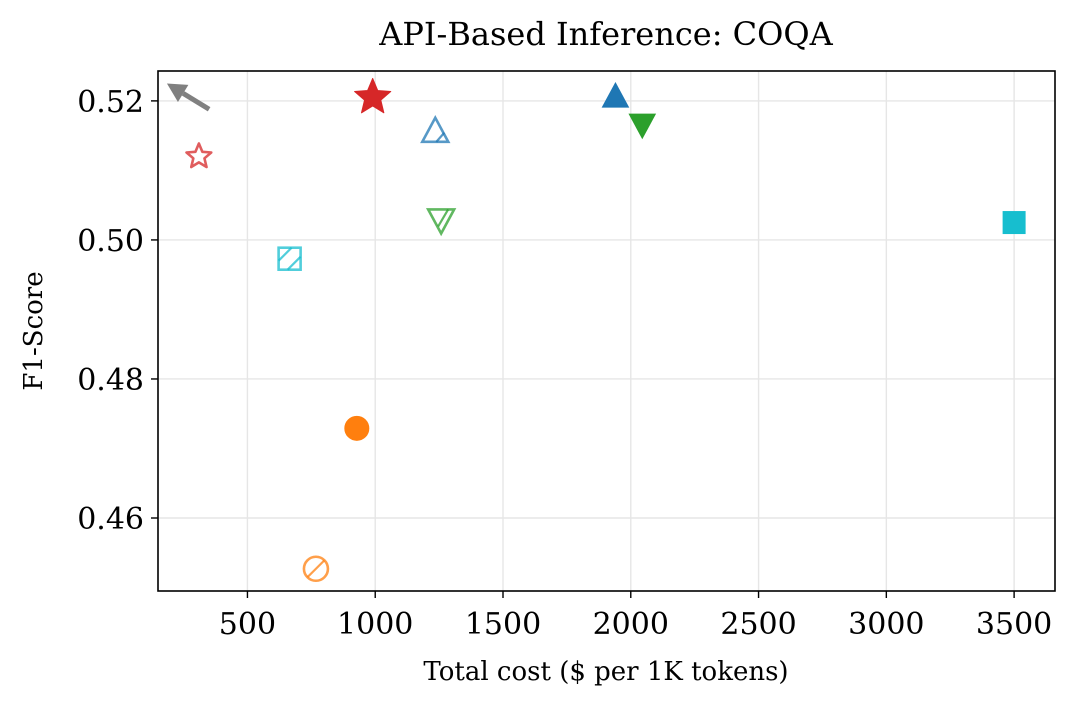 The width and height of the screenshot is (1079, 704). I want to click on x-axis-label: Total cost ($ per 1K tokens), so click(605, 672).